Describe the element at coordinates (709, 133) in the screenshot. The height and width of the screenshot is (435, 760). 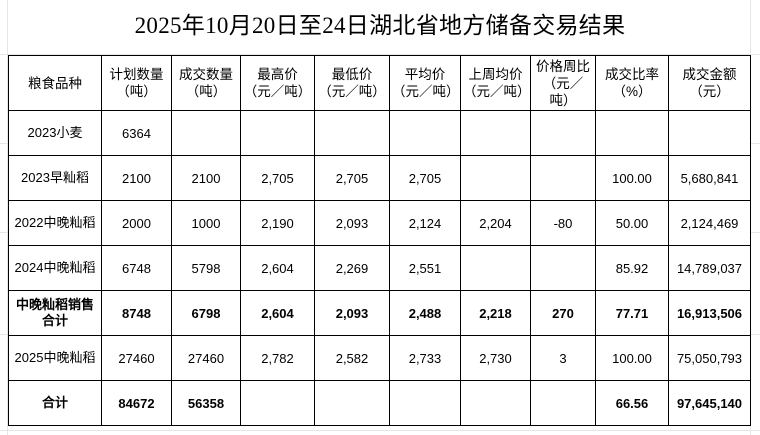
I see `cell-deal-amount` at that location.